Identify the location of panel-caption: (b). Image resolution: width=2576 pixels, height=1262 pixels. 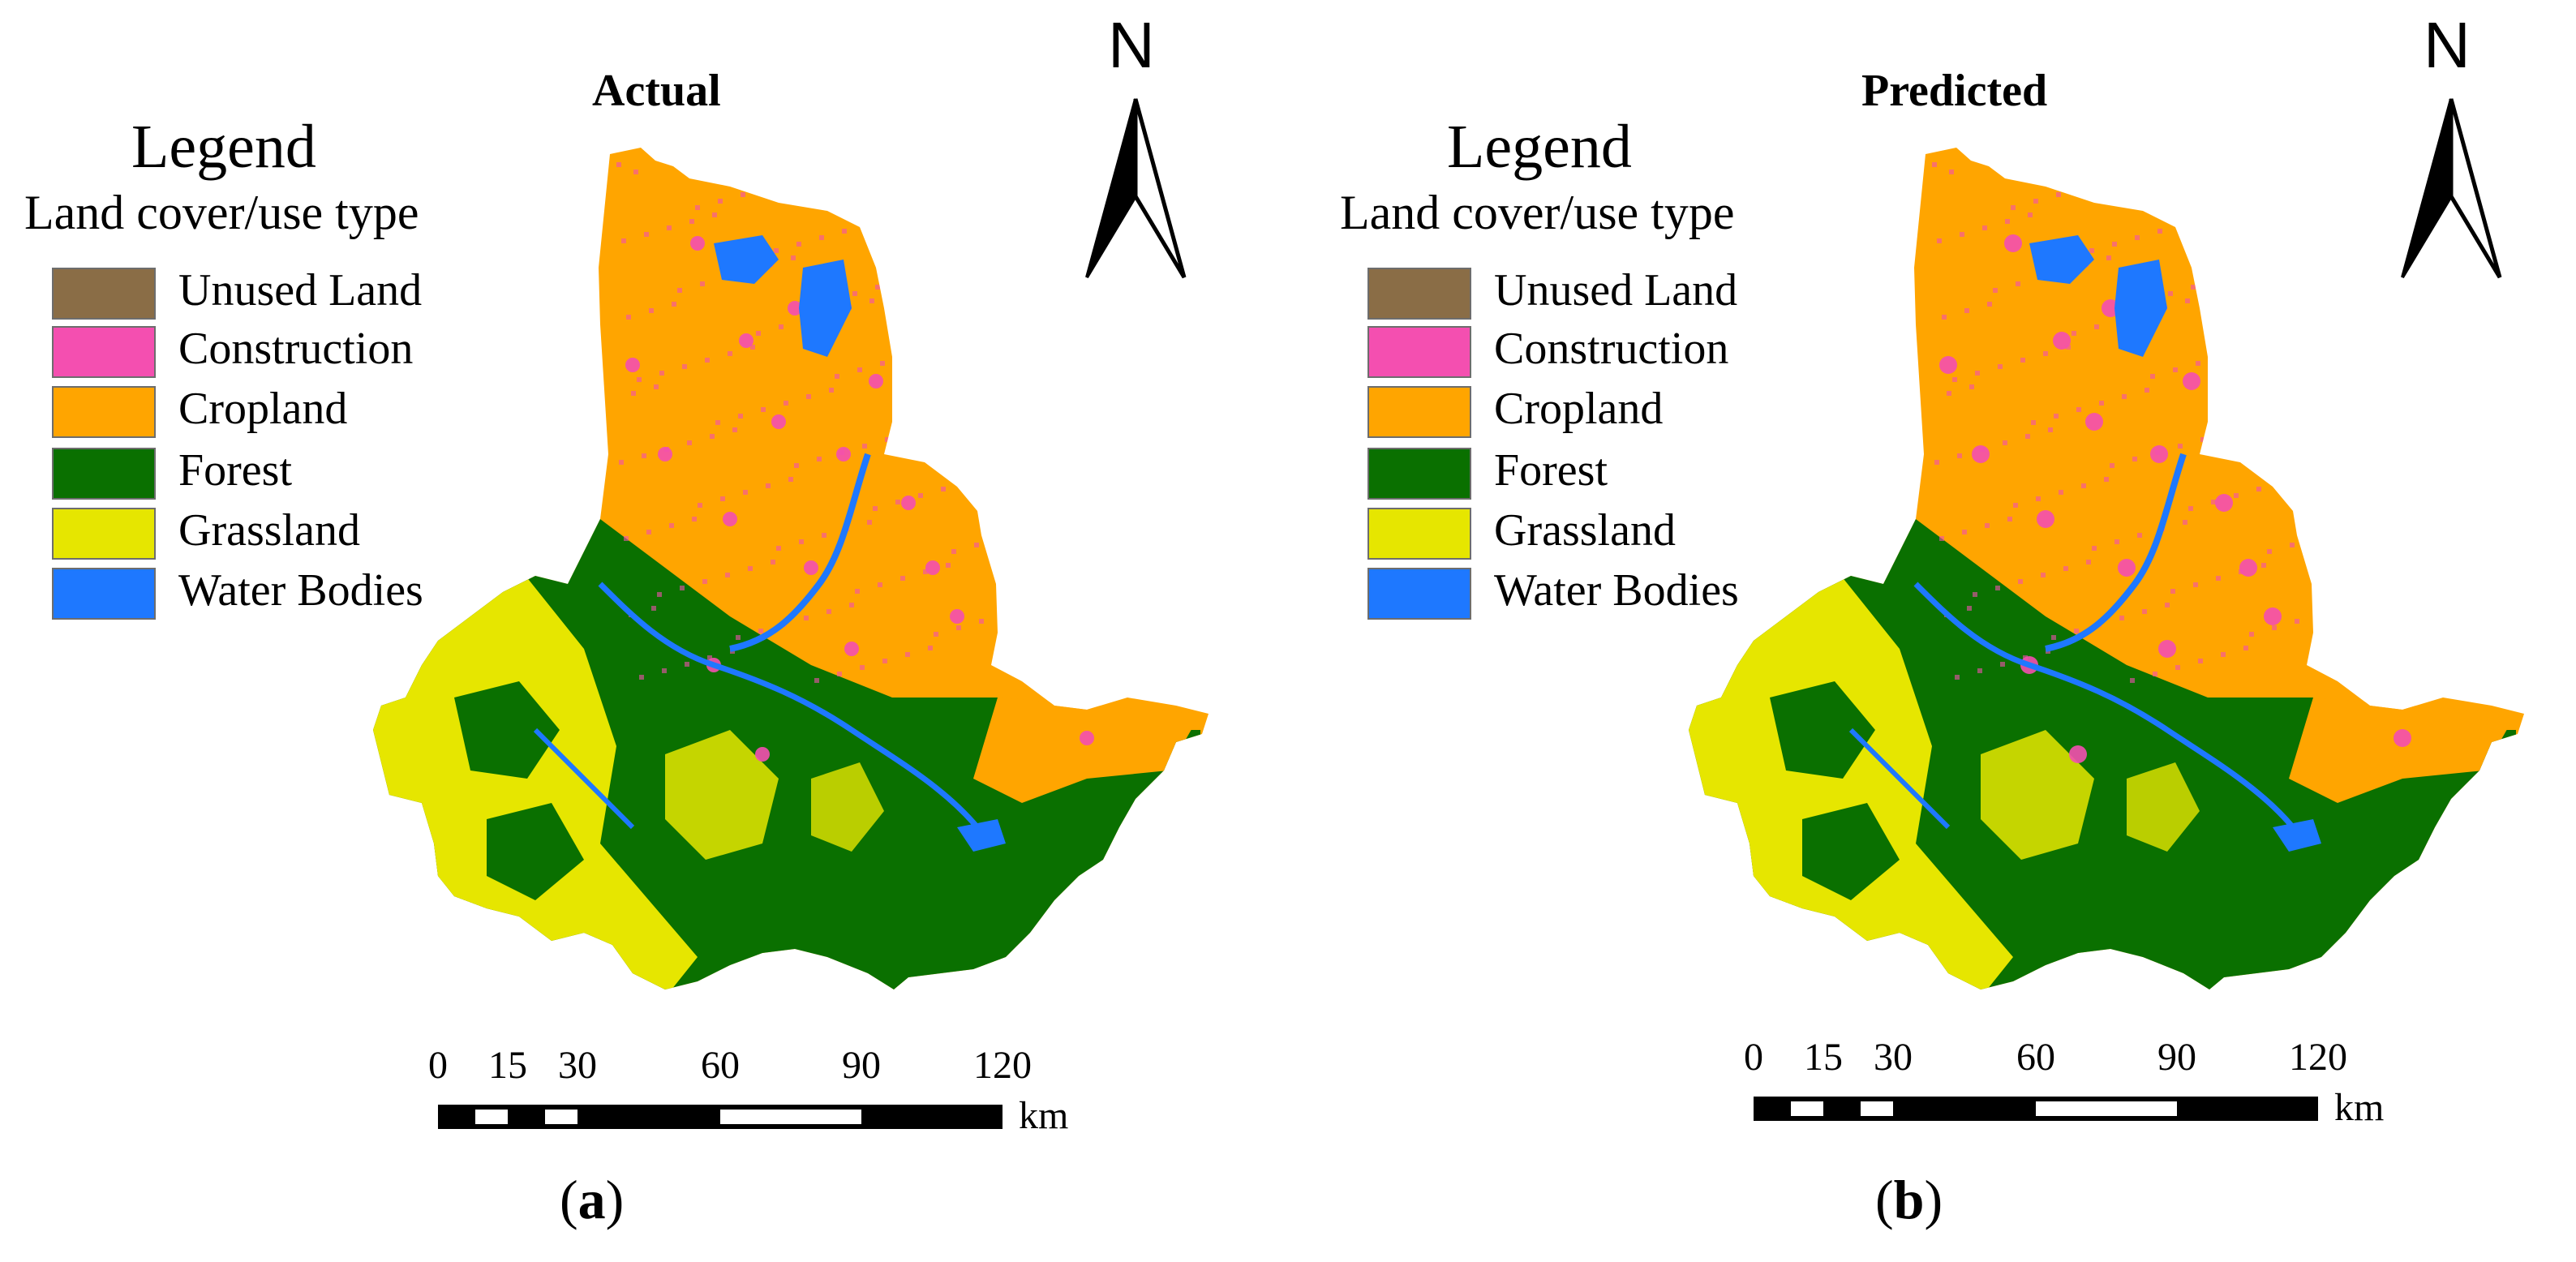
(1909, 1199).